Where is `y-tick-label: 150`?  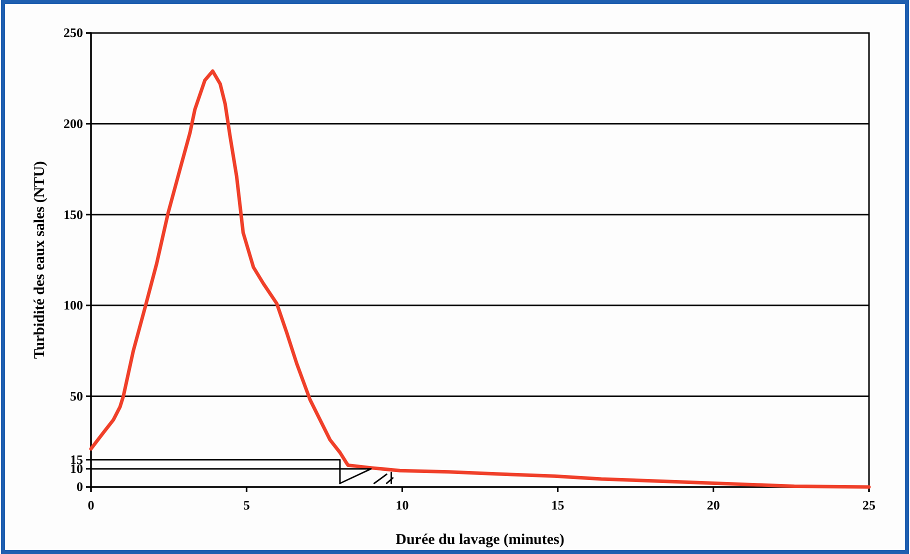 y-tick-label: 150 is located at coordinates (73, 214).